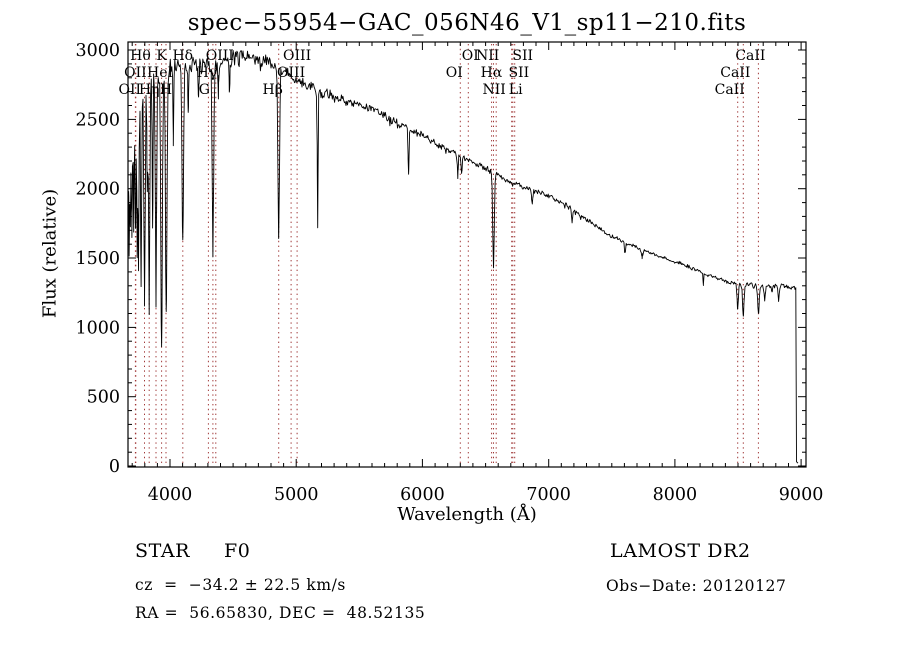 This screenshot has height=650, width=900. I want to click on y-axis-label: Flux (relative), so click(50, 253).